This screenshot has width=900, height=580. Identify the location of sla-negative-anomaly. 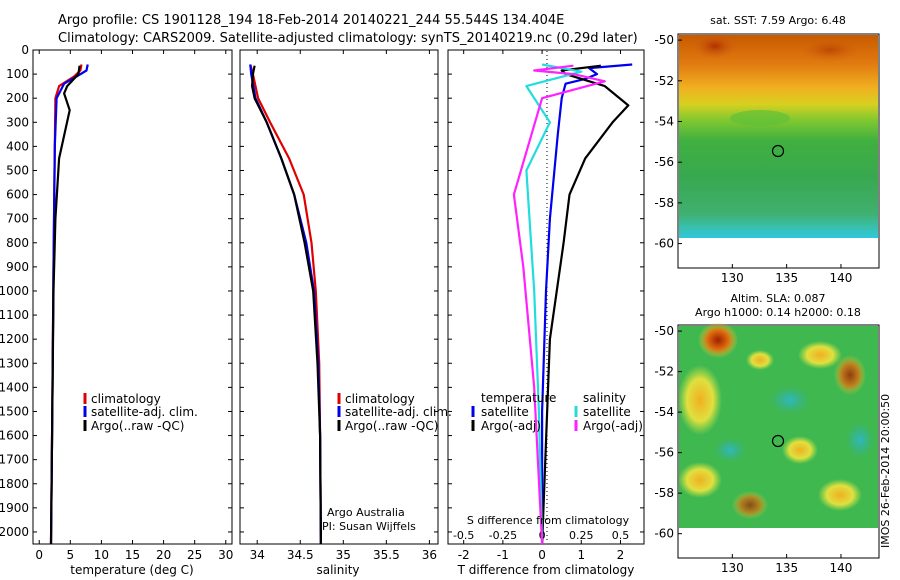
(790, 400).